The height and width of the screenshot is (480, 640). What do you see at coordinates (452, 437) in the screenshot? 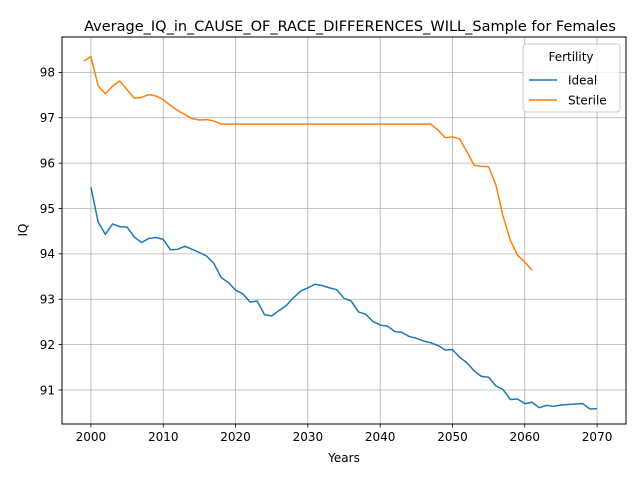
I see `x-tick-label: 2050` at bounding box center [452, 437].